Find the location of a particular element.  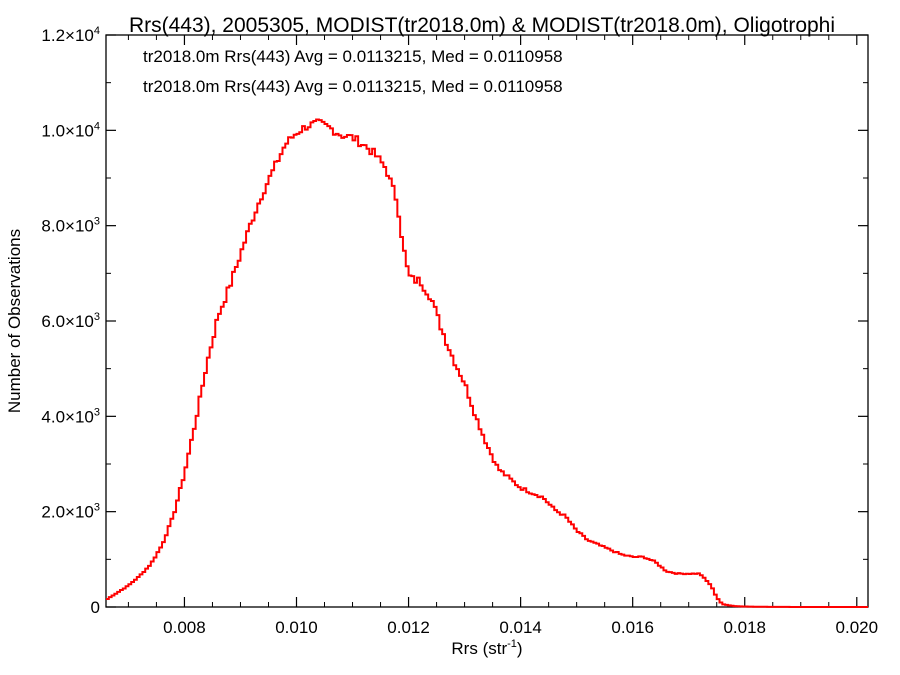

x-tick-label: 0.016 is located at coordinates (632, 627).